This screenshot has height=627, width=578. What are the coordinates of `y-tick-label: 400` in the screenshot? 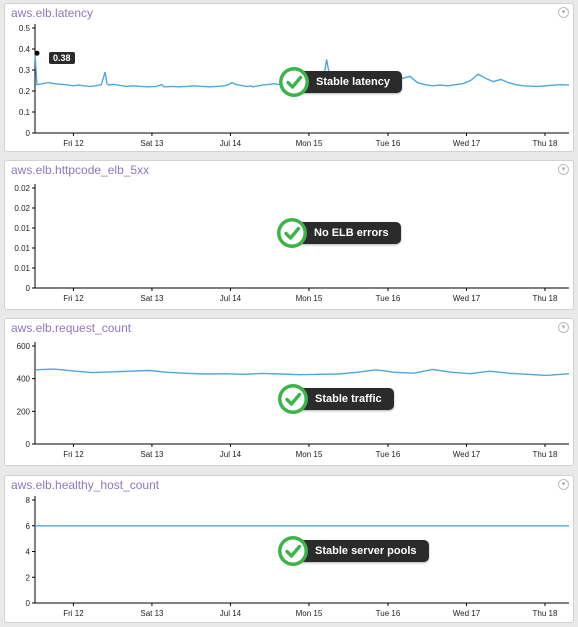 It's located at (24, 379).